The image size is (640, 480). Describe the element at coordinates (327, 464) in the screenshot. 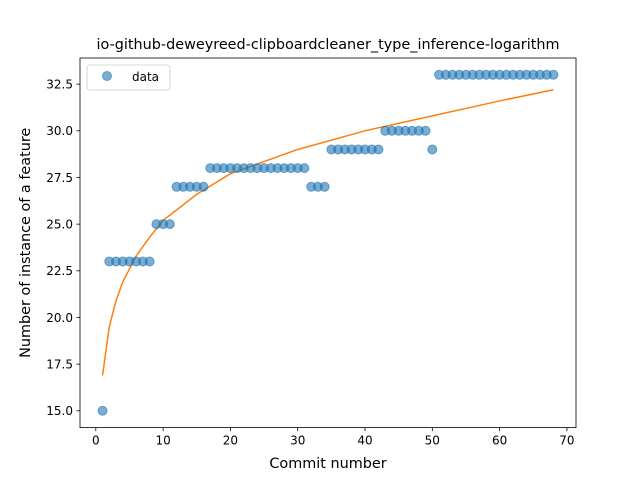

I see `x-axis-label: Commit number` at that location.